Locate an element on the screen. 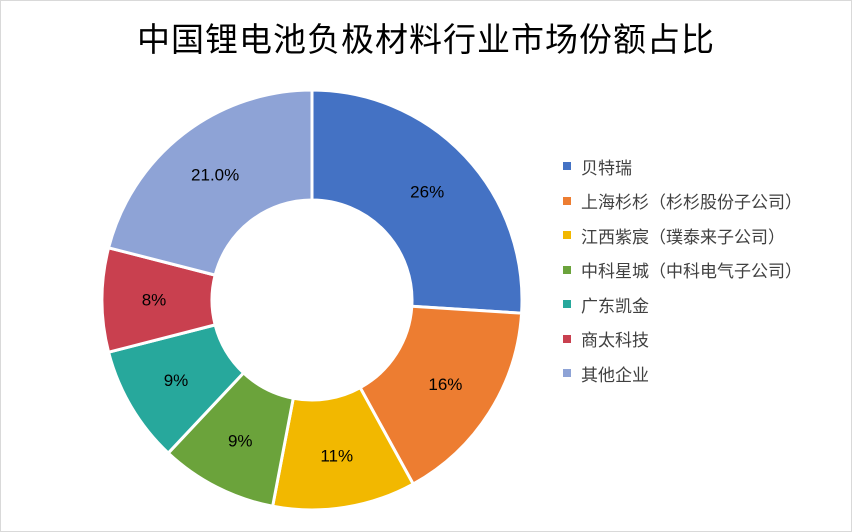  legend-item-1: 贝特瑞 is located at coordinates (682, 166).